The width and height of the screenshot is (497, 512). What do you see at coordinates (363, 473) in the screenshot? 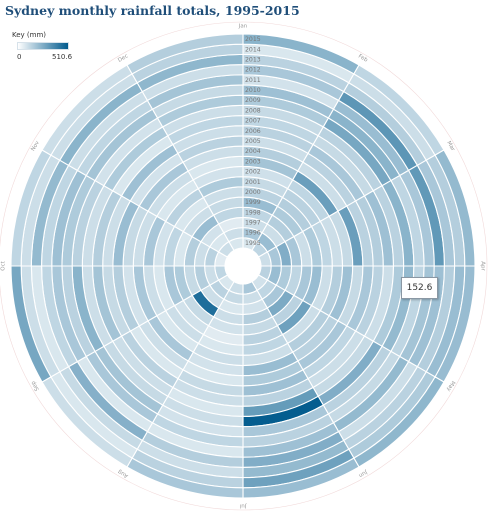
I see `month-label-jun: Jun` at bounding box center [363, 473].